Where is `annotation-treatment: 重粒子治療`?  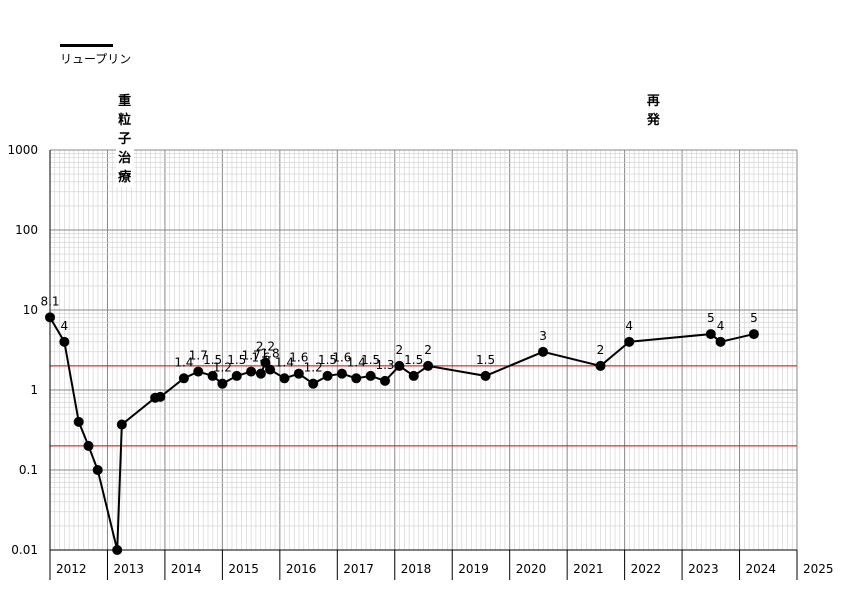 annotation-treatment: 重粒子治療 is located at coordinates (124, 139).